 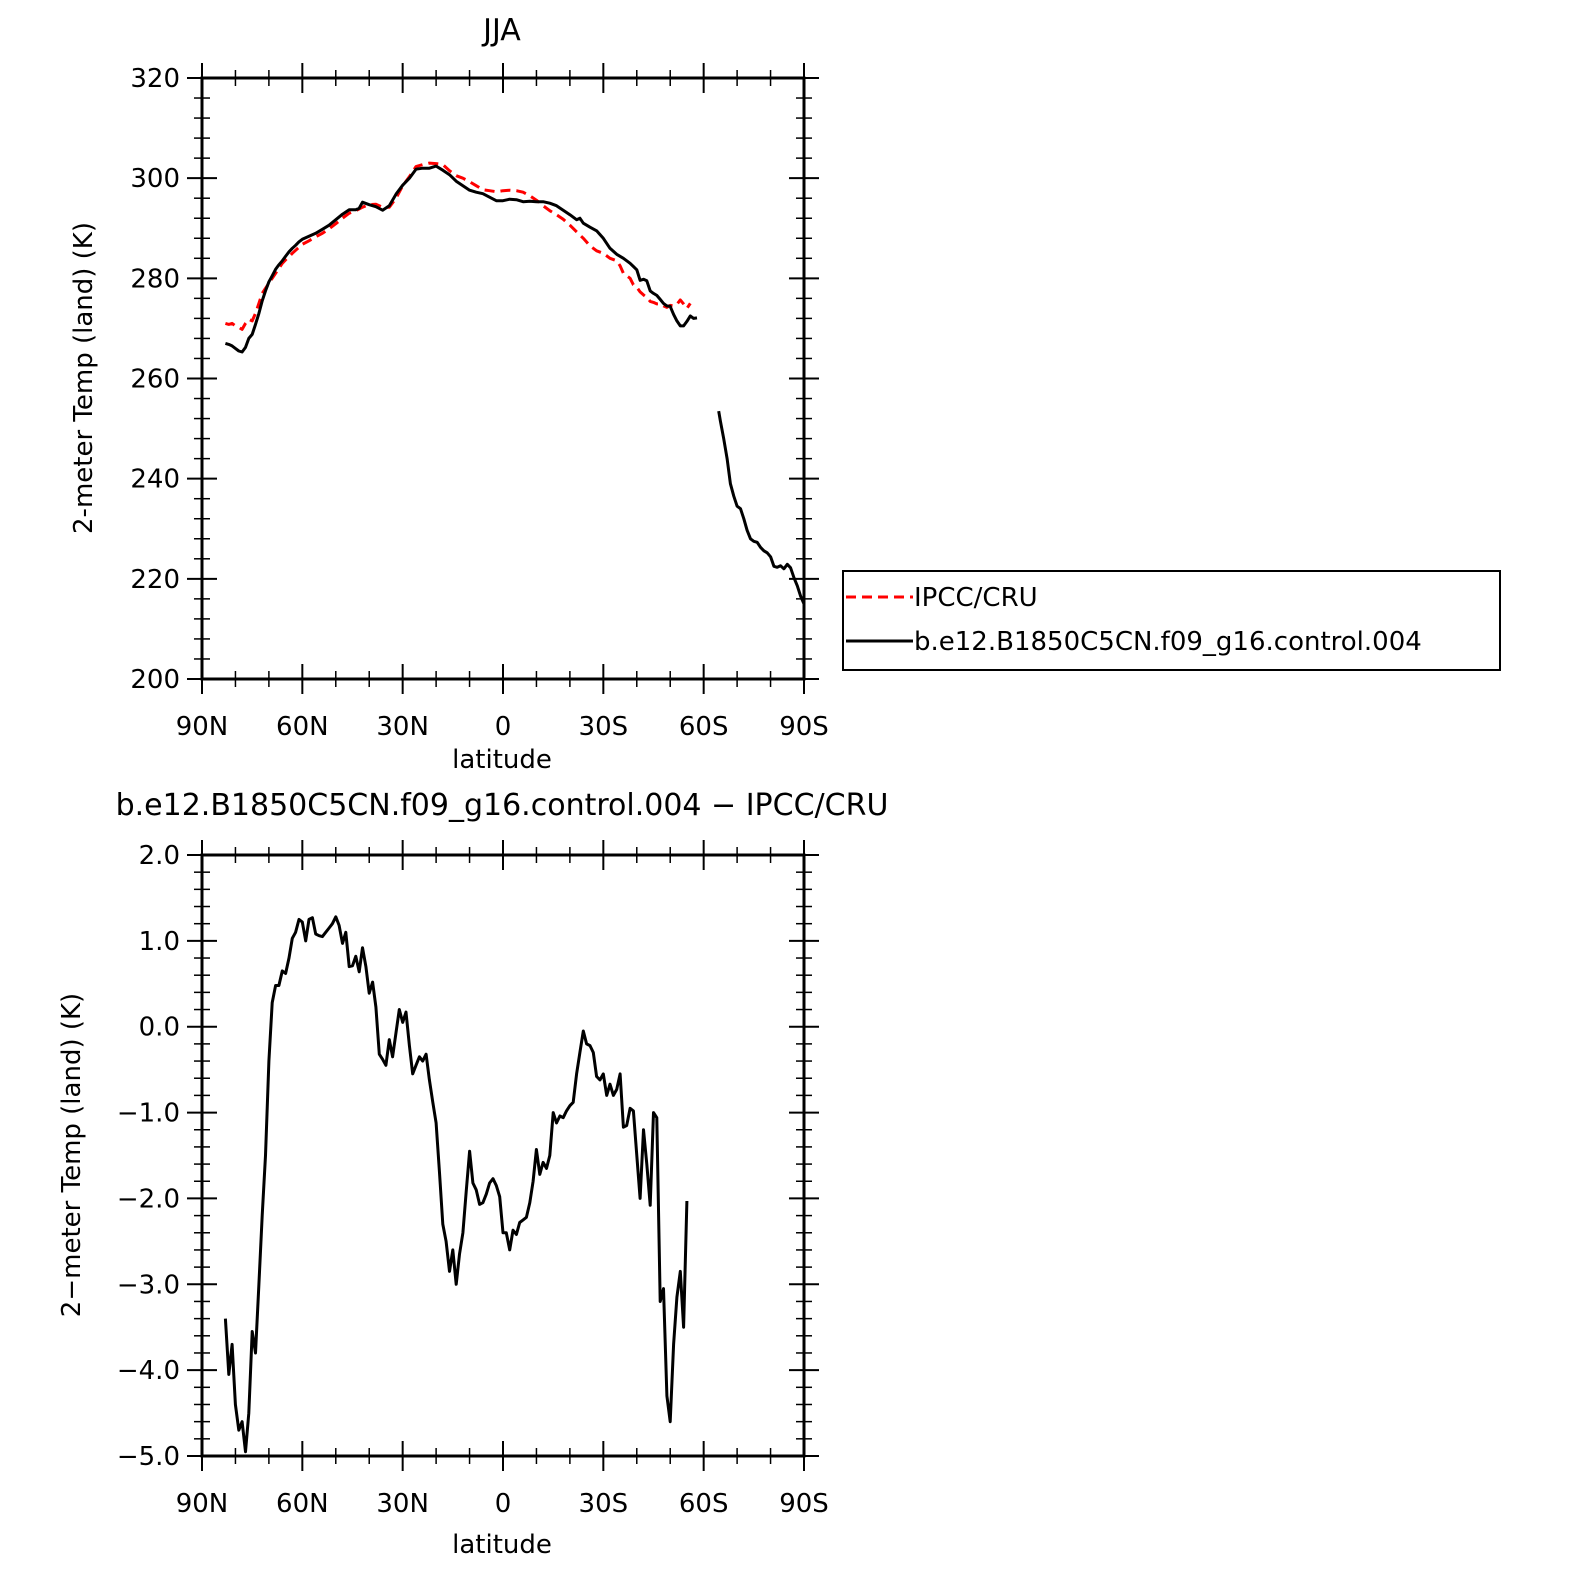 What do you see at coordinates (148, 1371) in the screenshot?
I see `y-tick-label: −4.0` at bounding box center [148, 1371].